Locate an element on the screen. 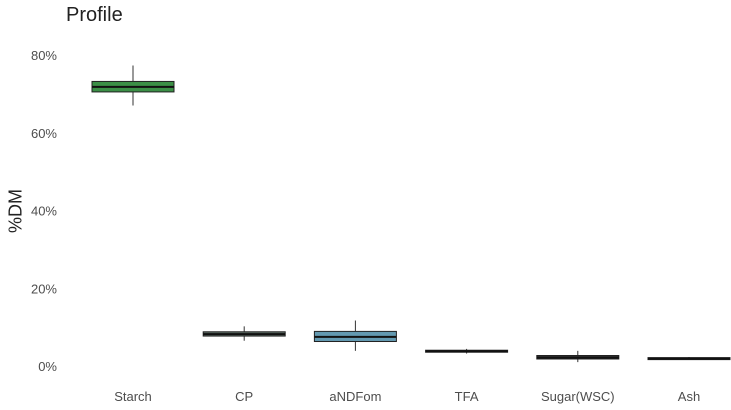  x-tick-label: aNDFom is located at coordinates (355, 396).